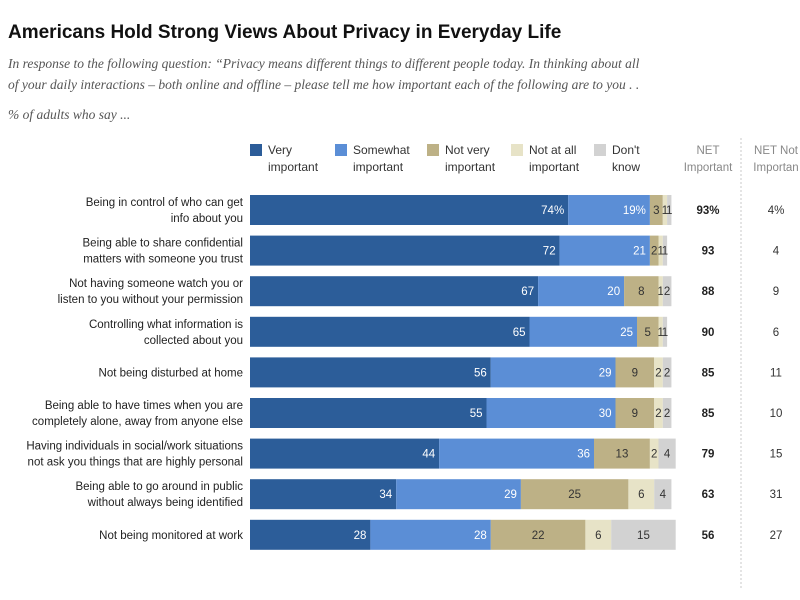 The height and width of the screenshot is (600, 800). Describe the element at coordinates (708, 333) in the screenshot. I see `net-important-value: 90` at that location.